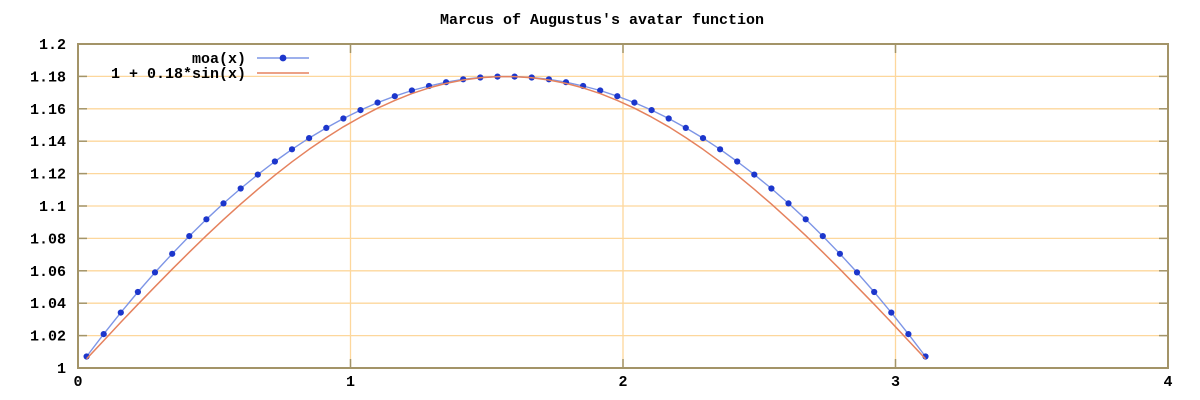 The height and width of the screenshot is (400, 1200). I want to click on legend: moa(x)1 + 0.18*sin(x), so click(210, 67).